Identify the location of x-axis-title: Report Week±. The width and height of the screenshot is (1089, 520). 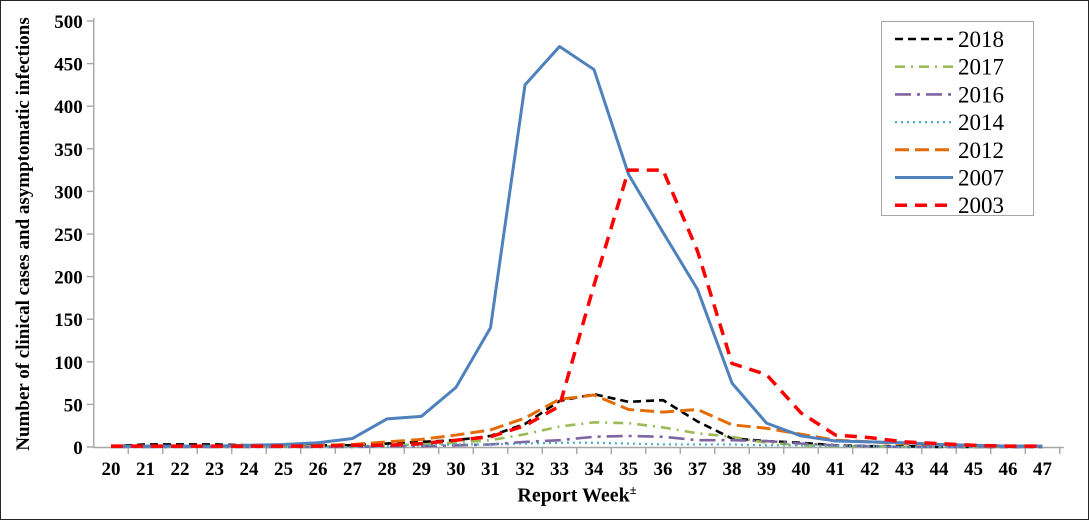
(577, 495).